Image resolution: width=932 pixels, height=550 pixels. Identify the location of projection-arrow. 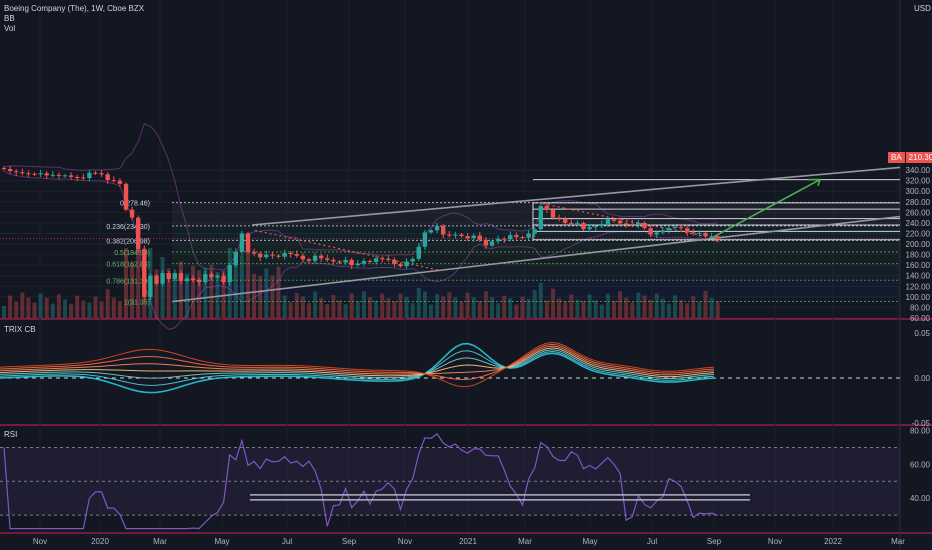
(766, 208).